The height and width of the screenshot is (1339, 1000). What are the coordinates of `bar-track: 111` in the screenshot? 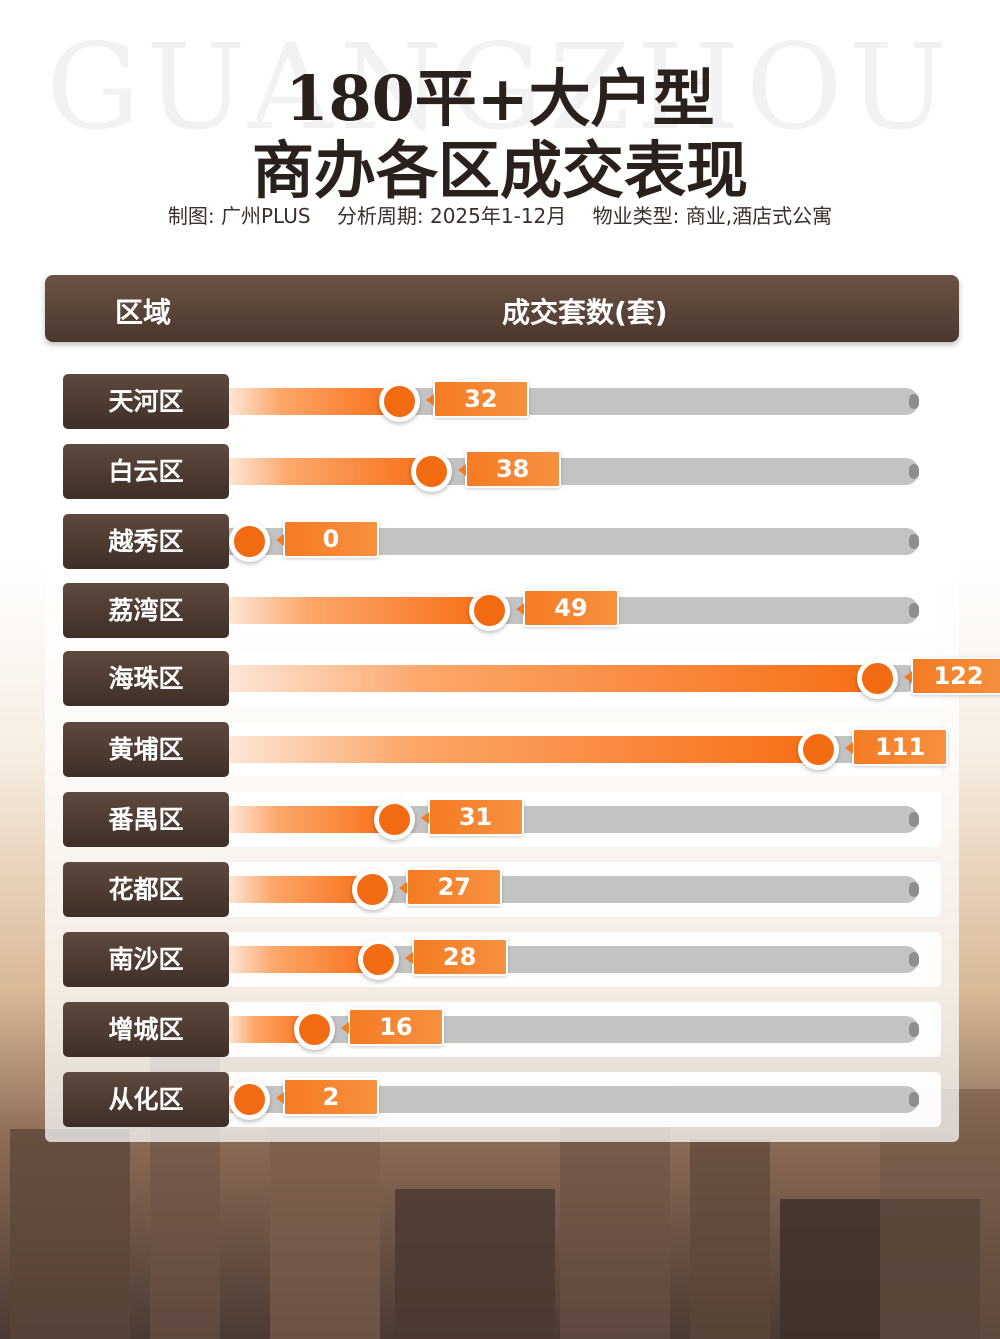 It's located at (589, 749).